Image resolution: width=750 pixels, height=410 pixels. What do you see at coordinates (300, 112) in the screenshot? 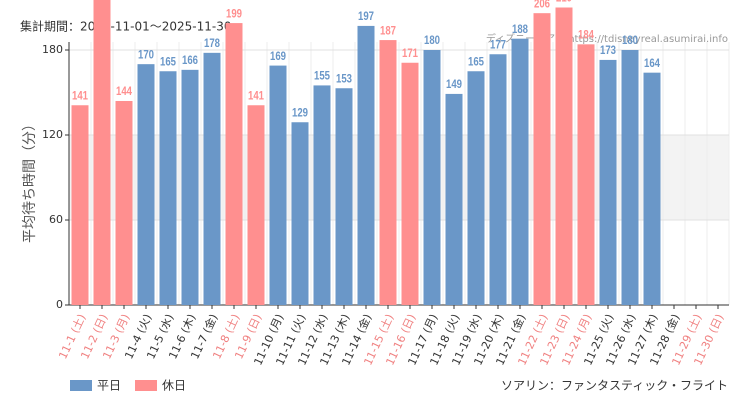
I see `value-label: 129` at bounding box center [300, 112].